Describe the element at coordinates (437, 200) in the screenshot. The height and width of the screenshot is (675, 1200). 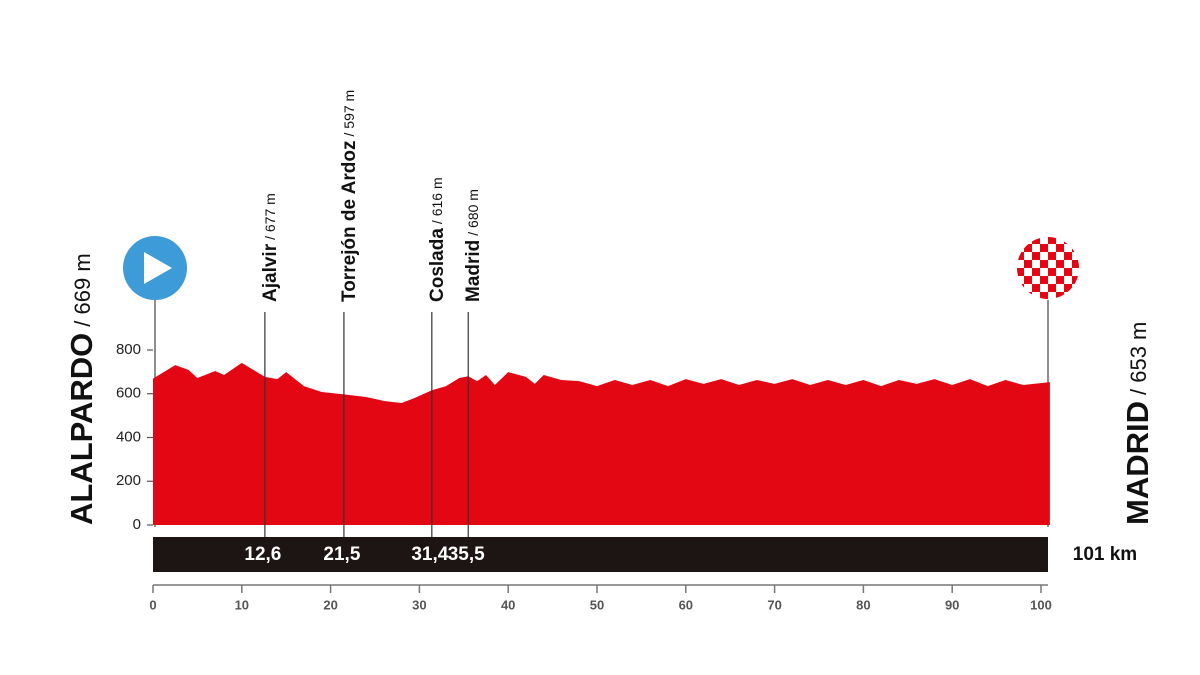
I see `waypoint-altitude: / 616 m` at that location.